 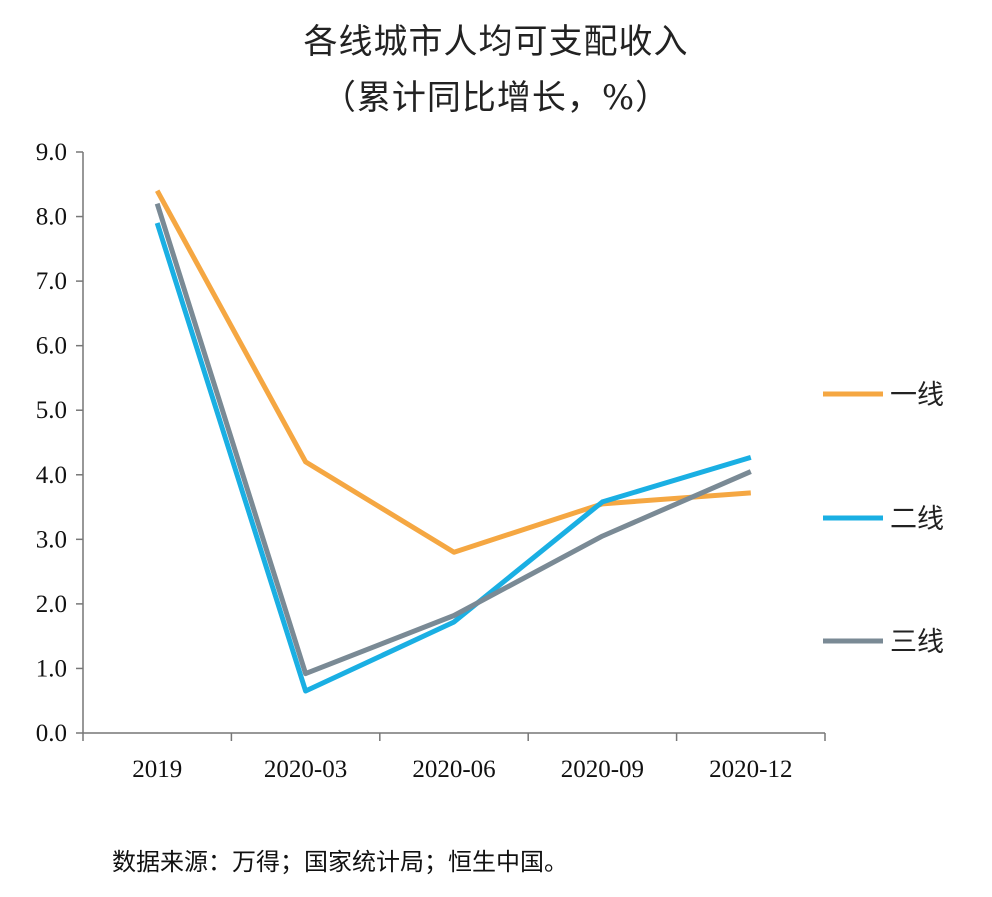 I want to click on legend-label-2: 二线, so click(x=917, y=519).